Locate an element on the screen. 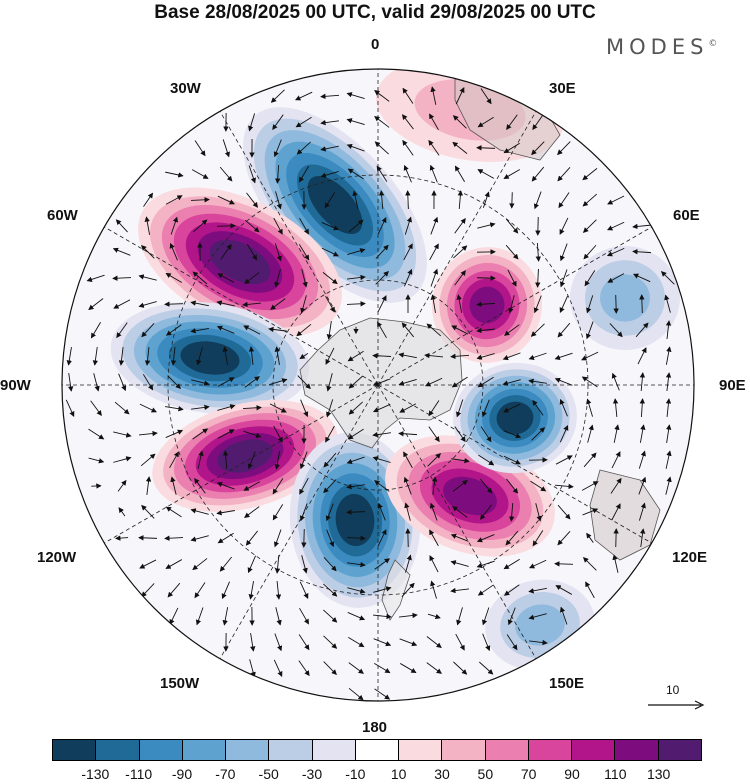 This screenshot has width=750, height=784. colorbar-ticks: -130 -110 -90 -70 -50 -30 -10 10 30 50 70 90 110 130 is located at coordinates (375, 775).